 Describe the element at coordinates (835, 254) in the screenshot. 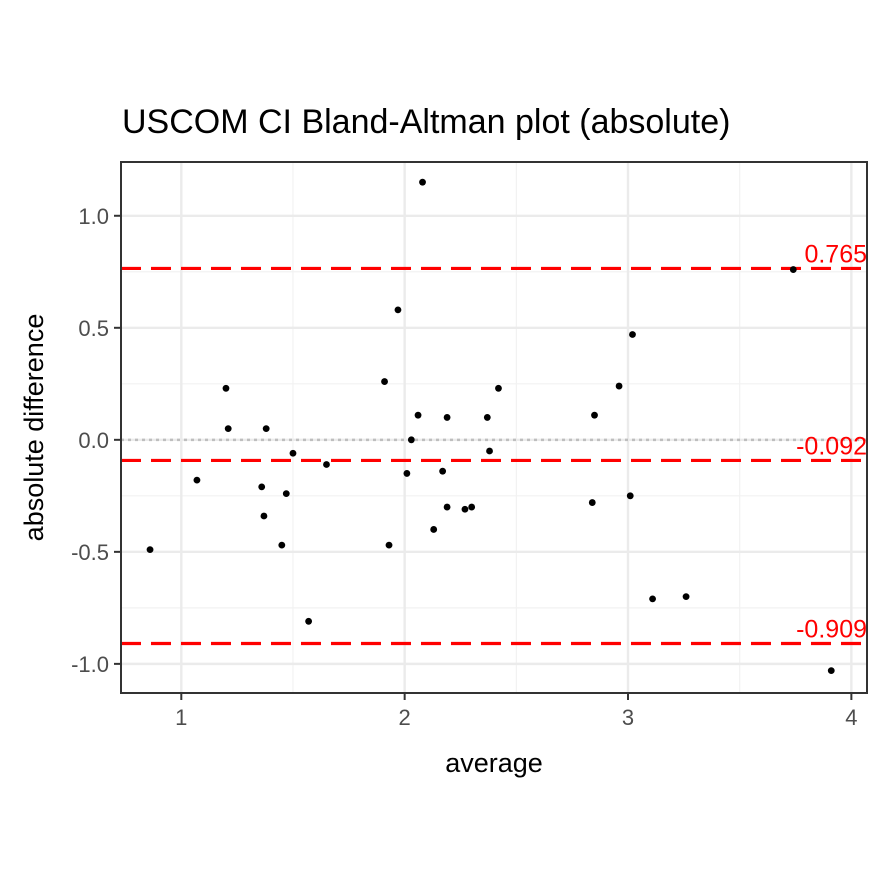

I see `limit-label: 0.765` at that location.